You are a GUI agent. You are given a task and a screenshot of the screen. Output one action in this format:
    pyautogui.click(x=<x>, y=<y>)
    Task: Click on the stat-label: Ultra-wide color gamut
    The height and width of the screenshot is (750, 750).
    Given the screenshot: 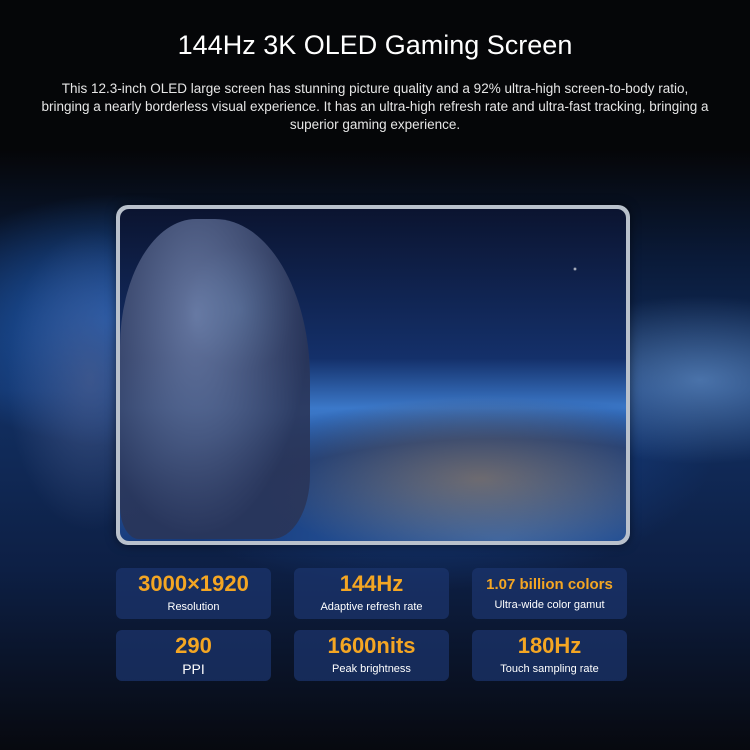 What is the action you would take?
    pyautogui.click(x=549, y=605)
    